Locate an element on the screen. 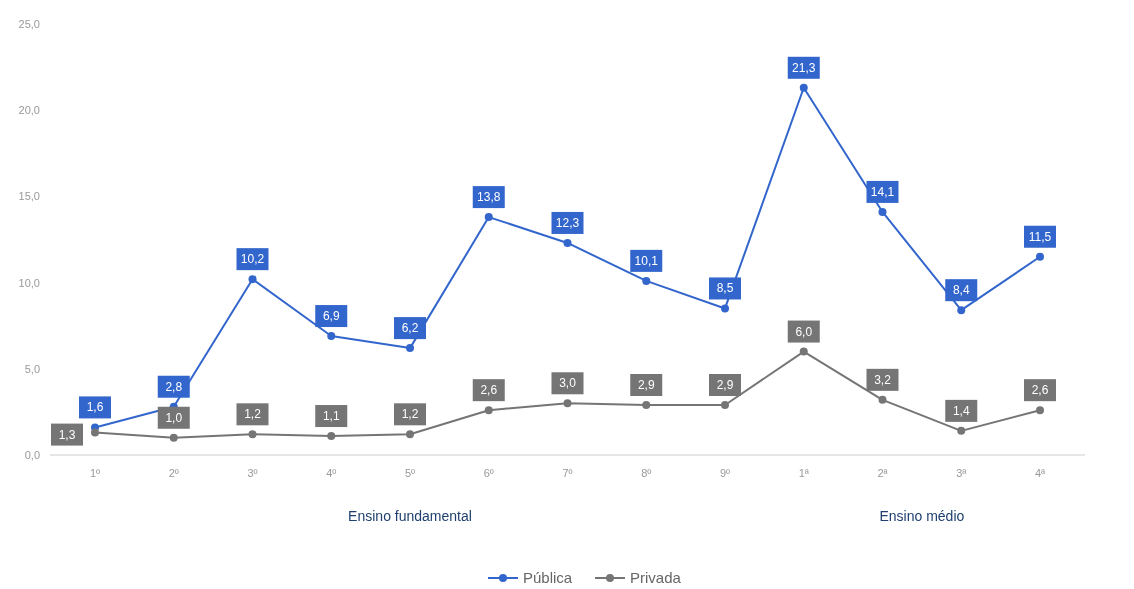 This screenshot has height=589, width=1134. data-label: 1,0 is located at coordinates (174, 417).